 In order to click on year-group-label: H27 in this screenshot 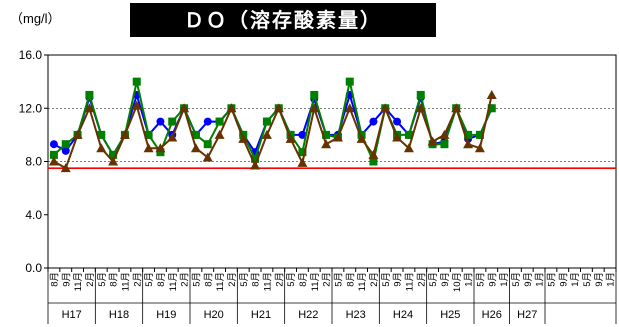, I will do `click(527, 315)`.